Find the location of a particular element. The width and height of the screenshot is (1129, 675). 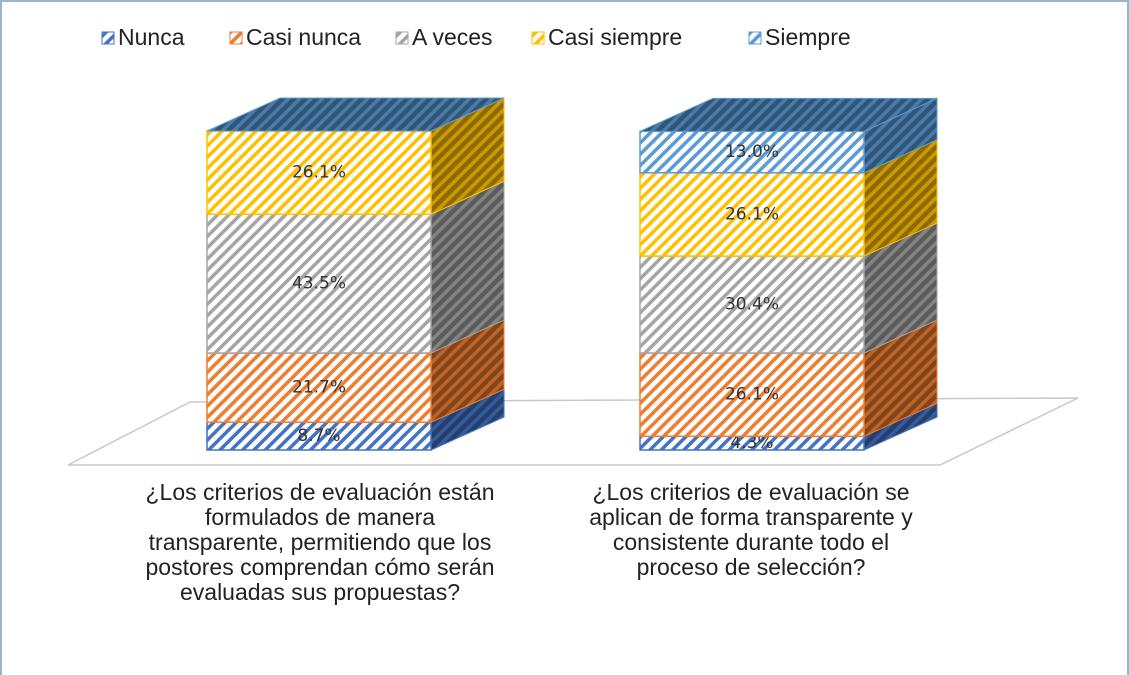

data-label: 8.7% is located at coordinates (318, 436).